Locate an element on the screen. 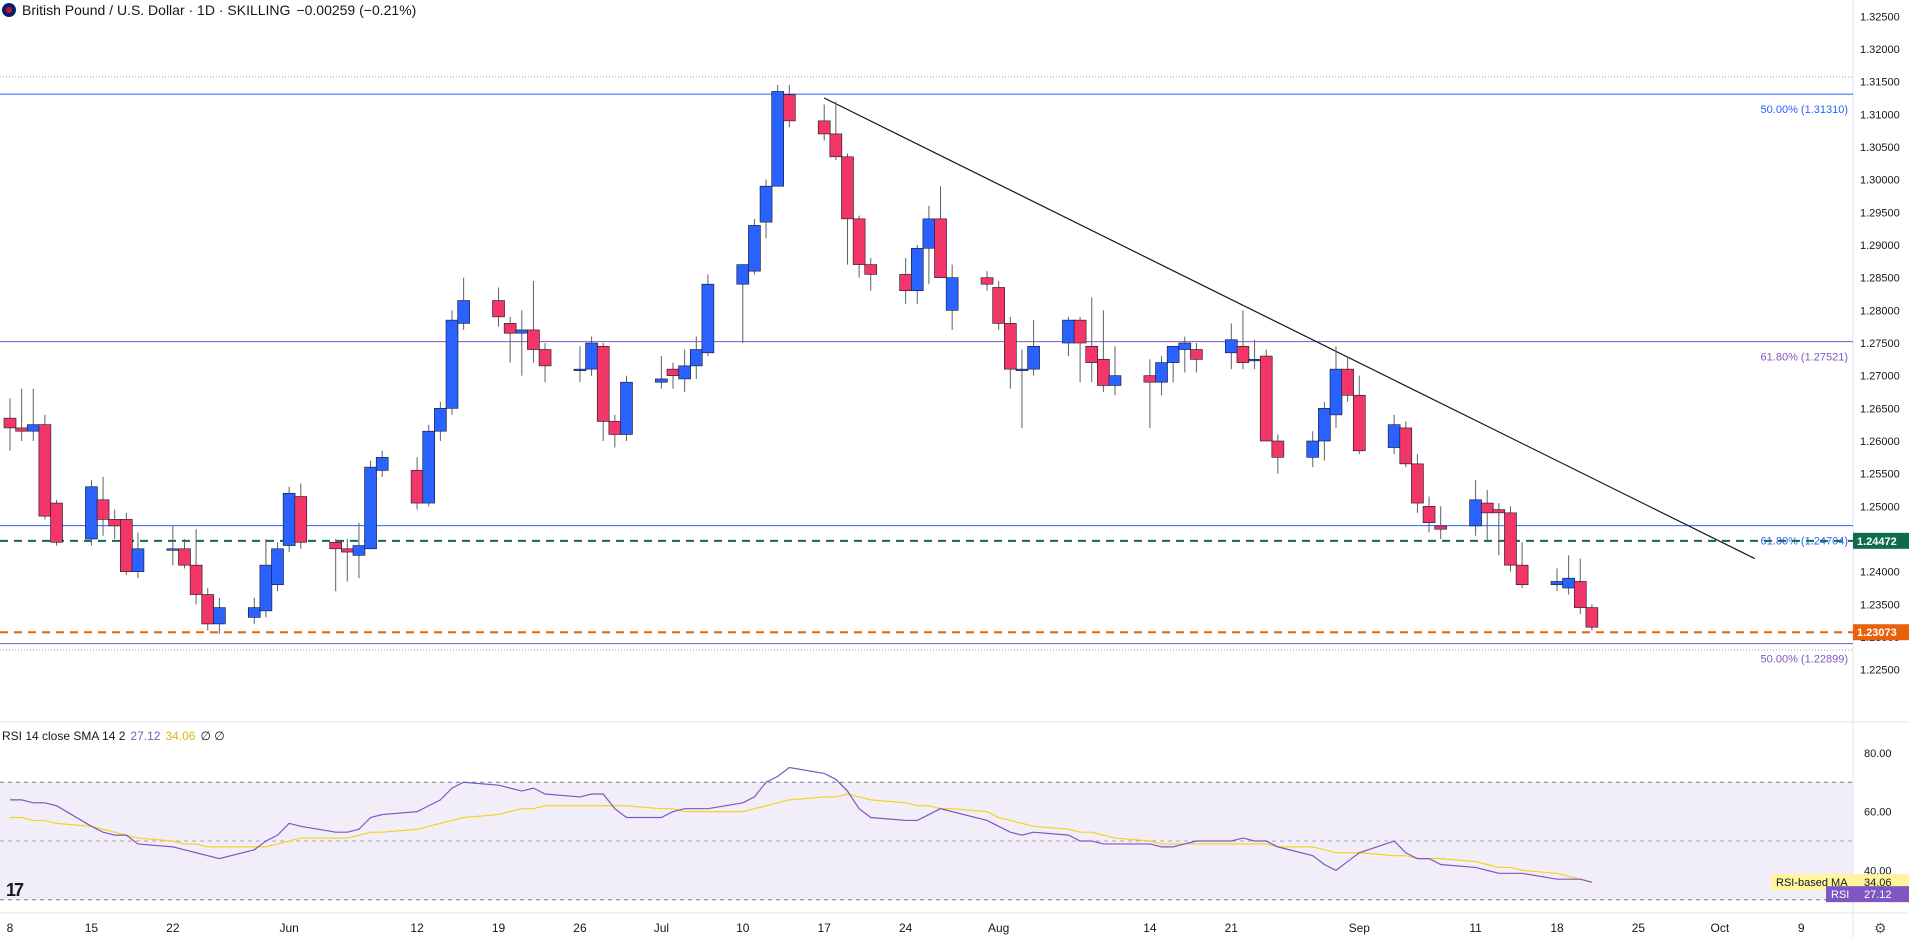 This screenshot has width=1909, height=938. price-tag-bg is located at coordinates (1881, 540).